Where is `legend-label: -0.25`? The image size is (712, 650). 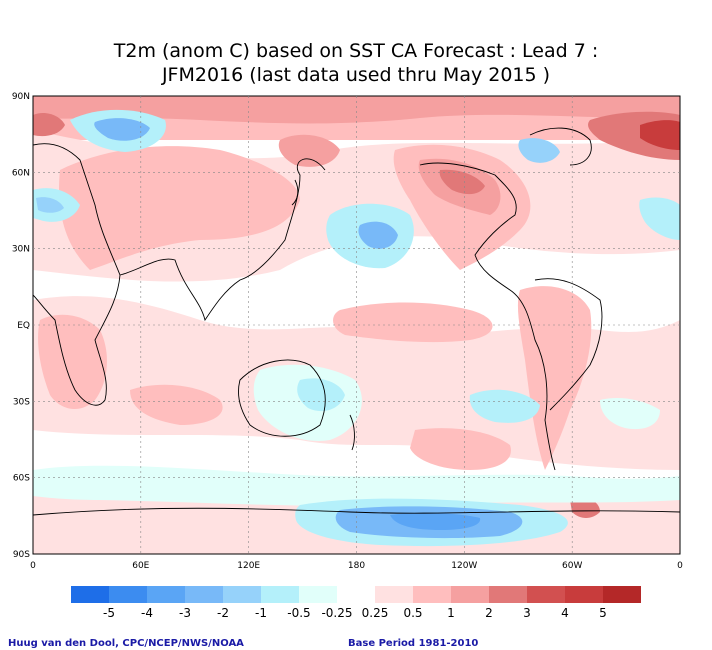
legend-label: -0.25 is located at coordinates (336, 613).